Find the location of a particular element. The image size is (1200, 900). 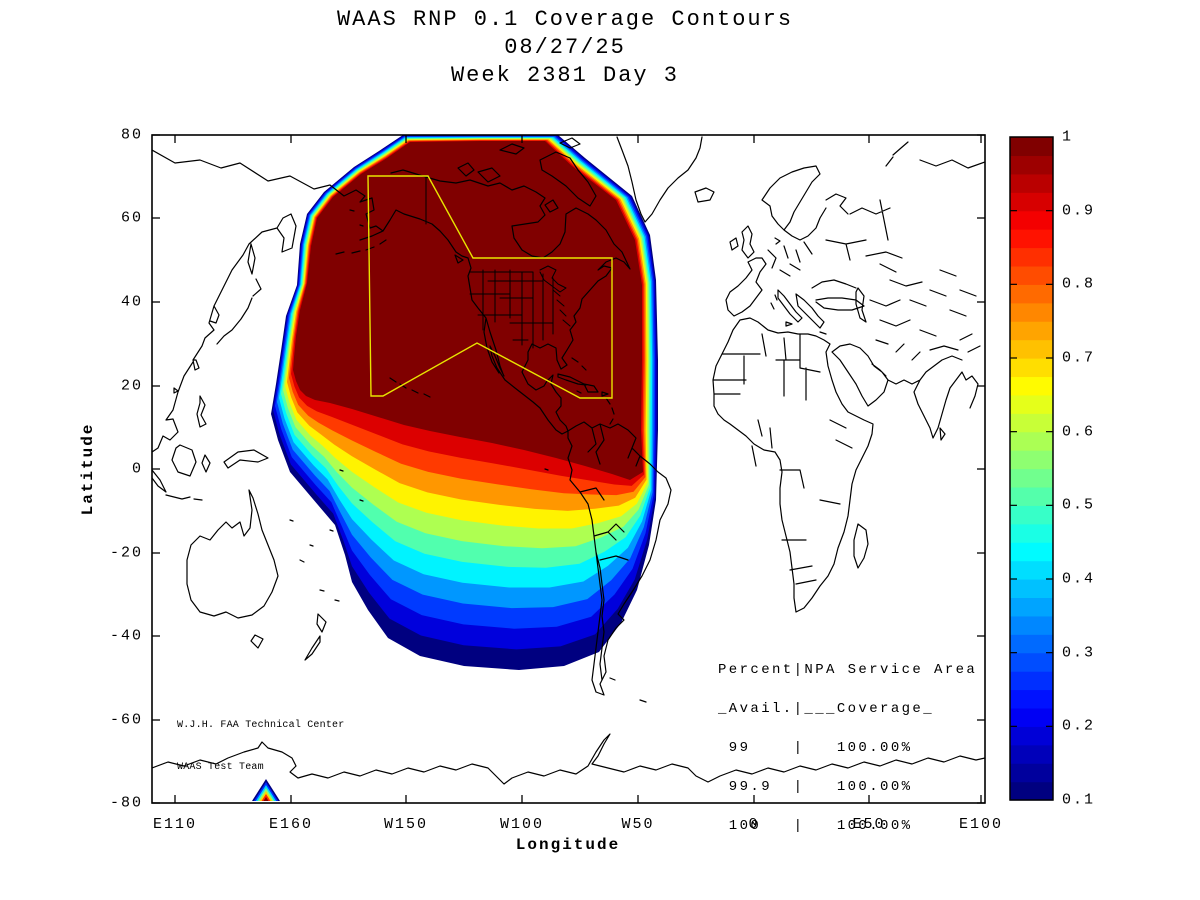

colorbar-frame is located at coordinates (1031, 468).